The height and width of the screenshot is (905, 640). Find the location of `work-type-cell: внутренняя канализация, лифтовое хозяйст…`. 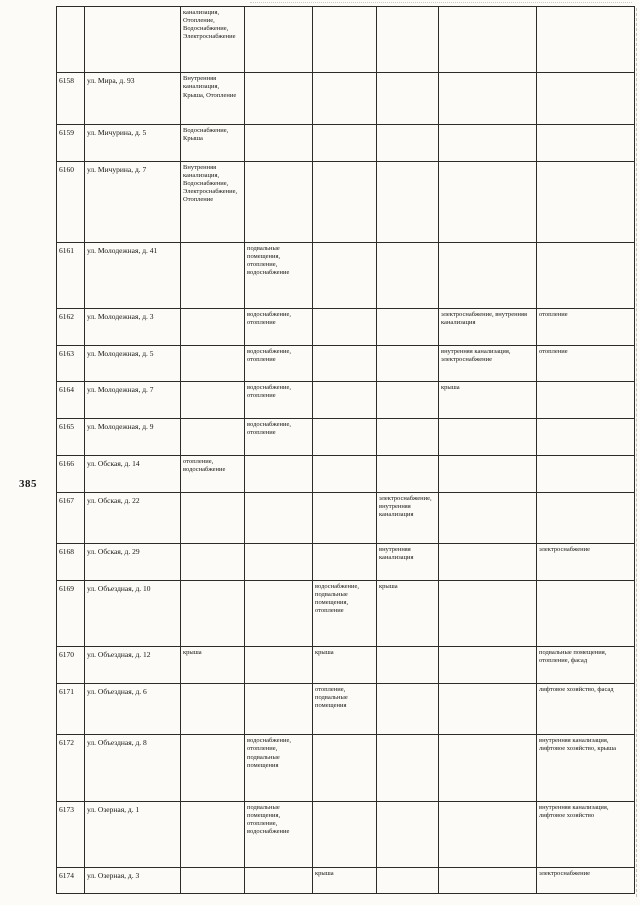

work-type-cell: внутренняя канализация, лифтовое хозяйст… is located at coordinates (585, 834).